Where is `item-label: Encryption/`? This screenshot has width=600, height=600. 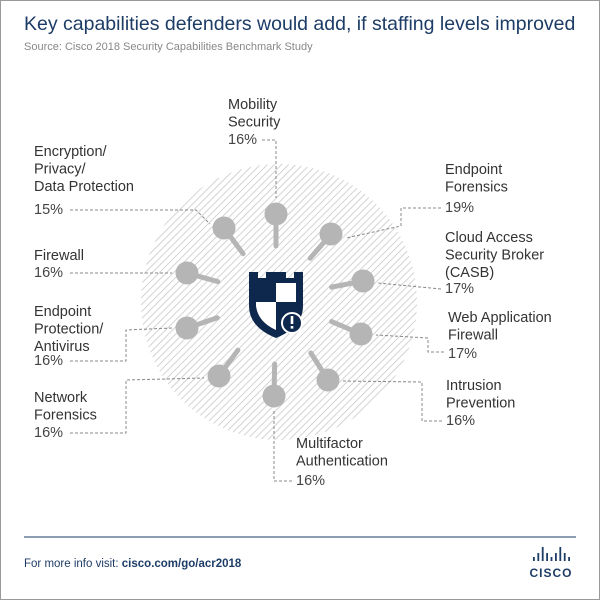 item-label: Encryption/ is located at coordinates (71, 152).